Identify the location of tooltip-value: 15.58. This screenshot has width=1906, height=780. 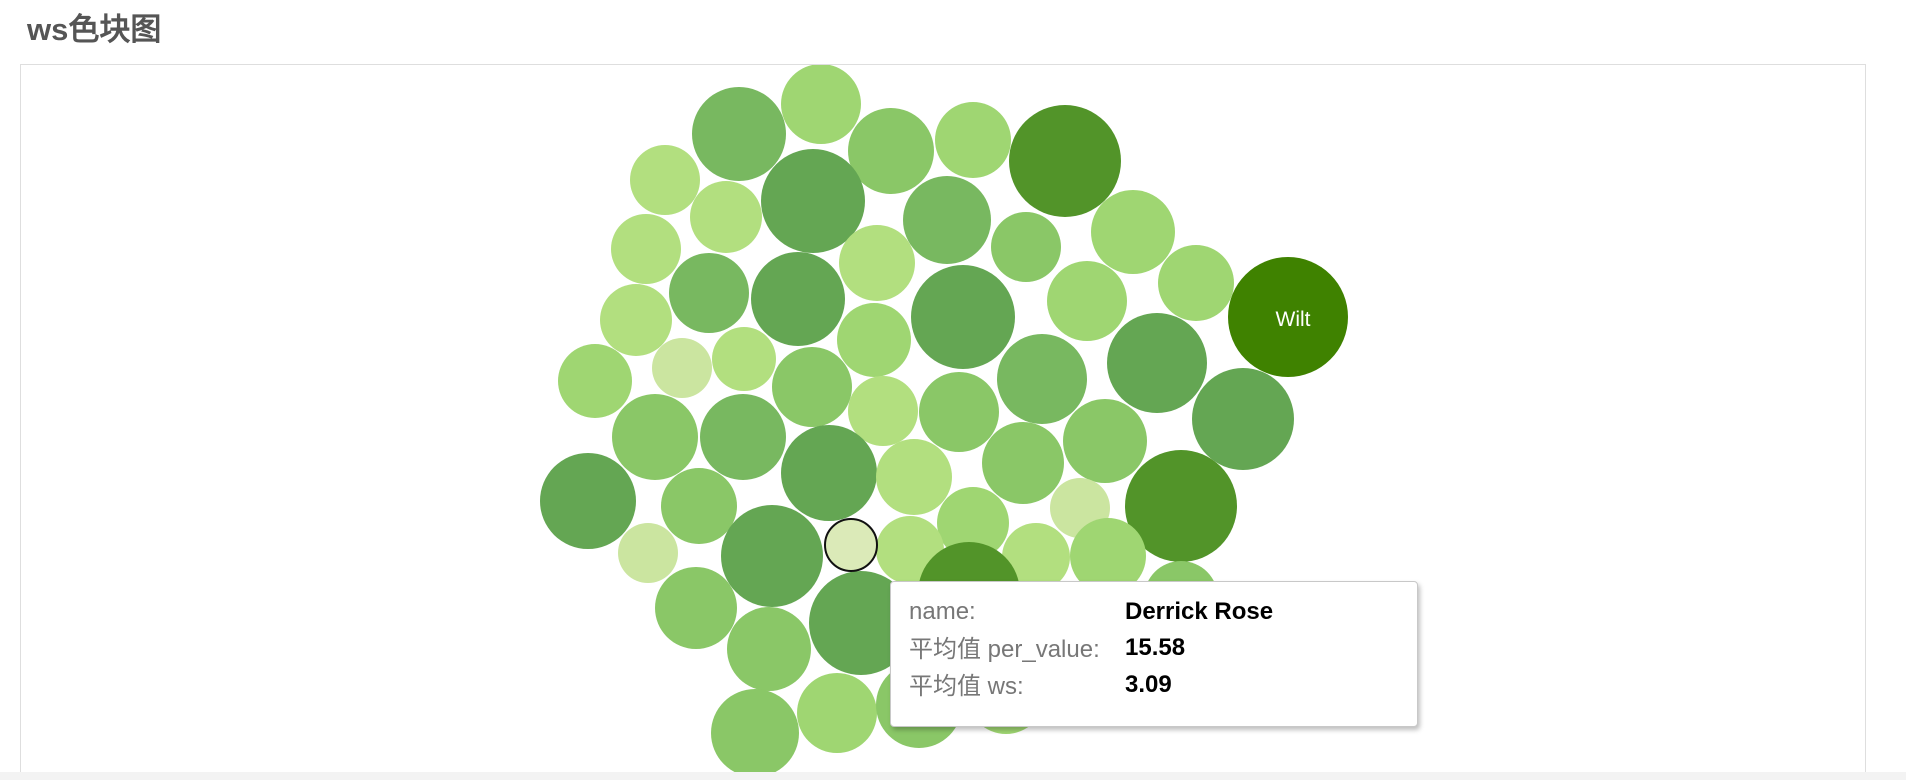
(1155, 647).